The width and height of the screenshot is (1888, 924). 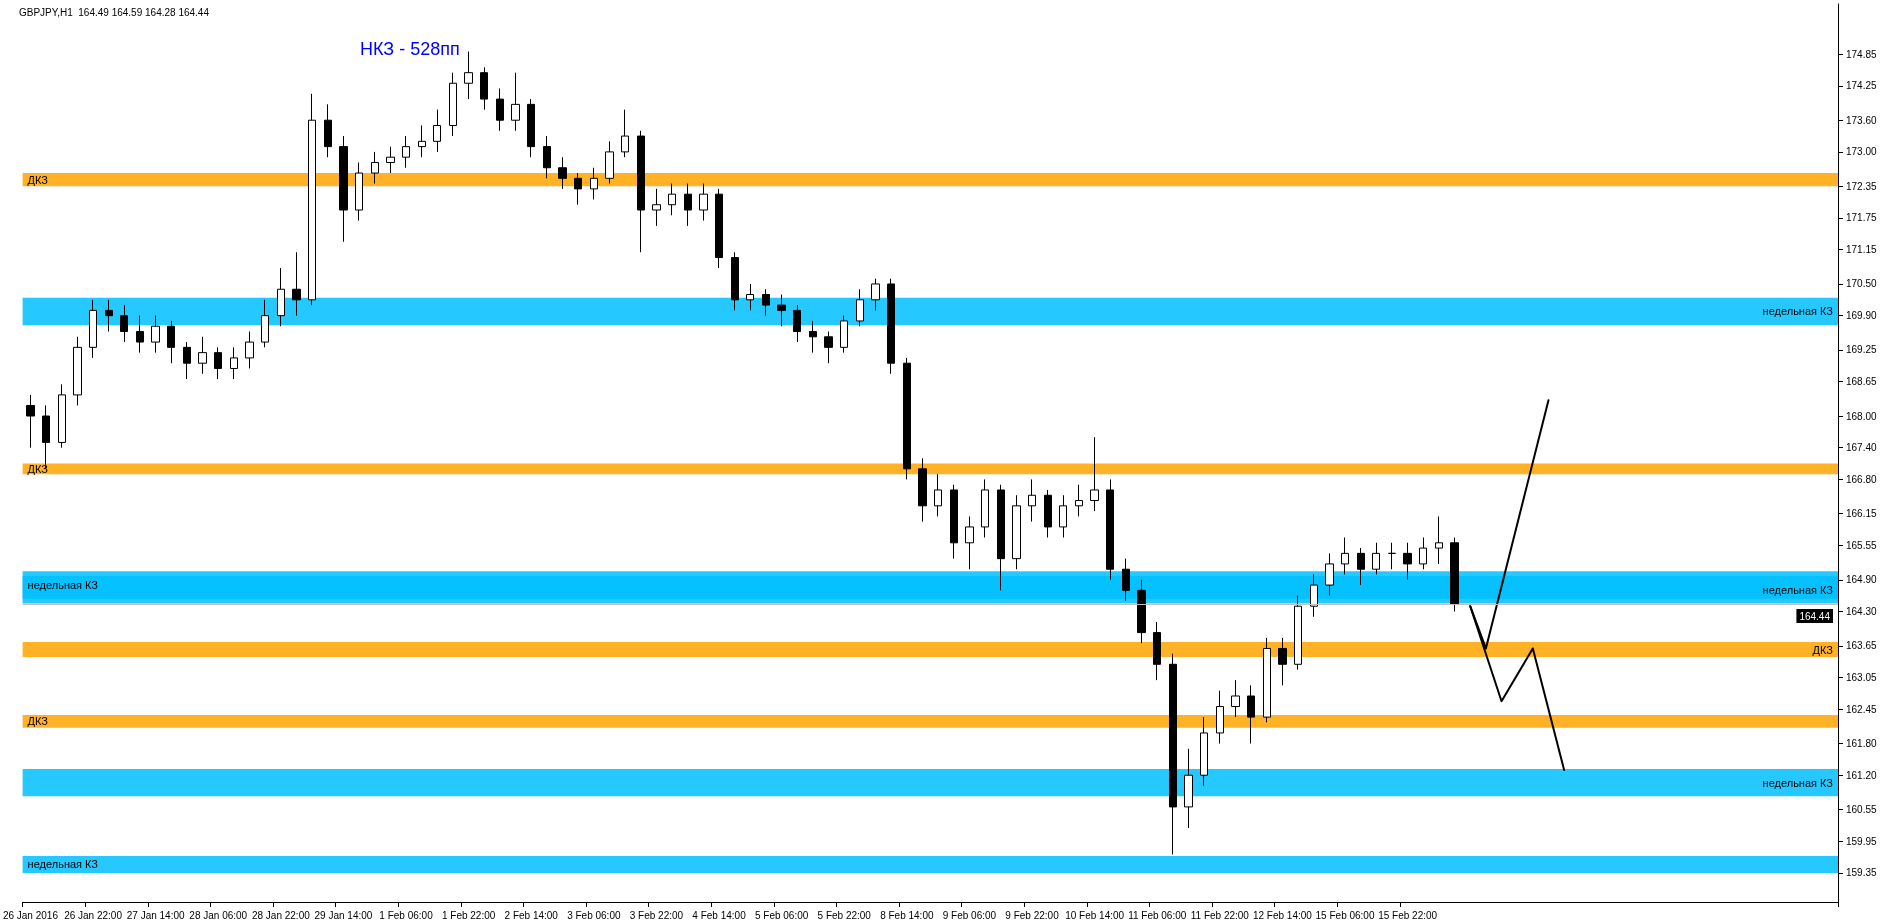 I want to click on x-tick-label: 26 Jan 2016, so click(x=30, y=915).